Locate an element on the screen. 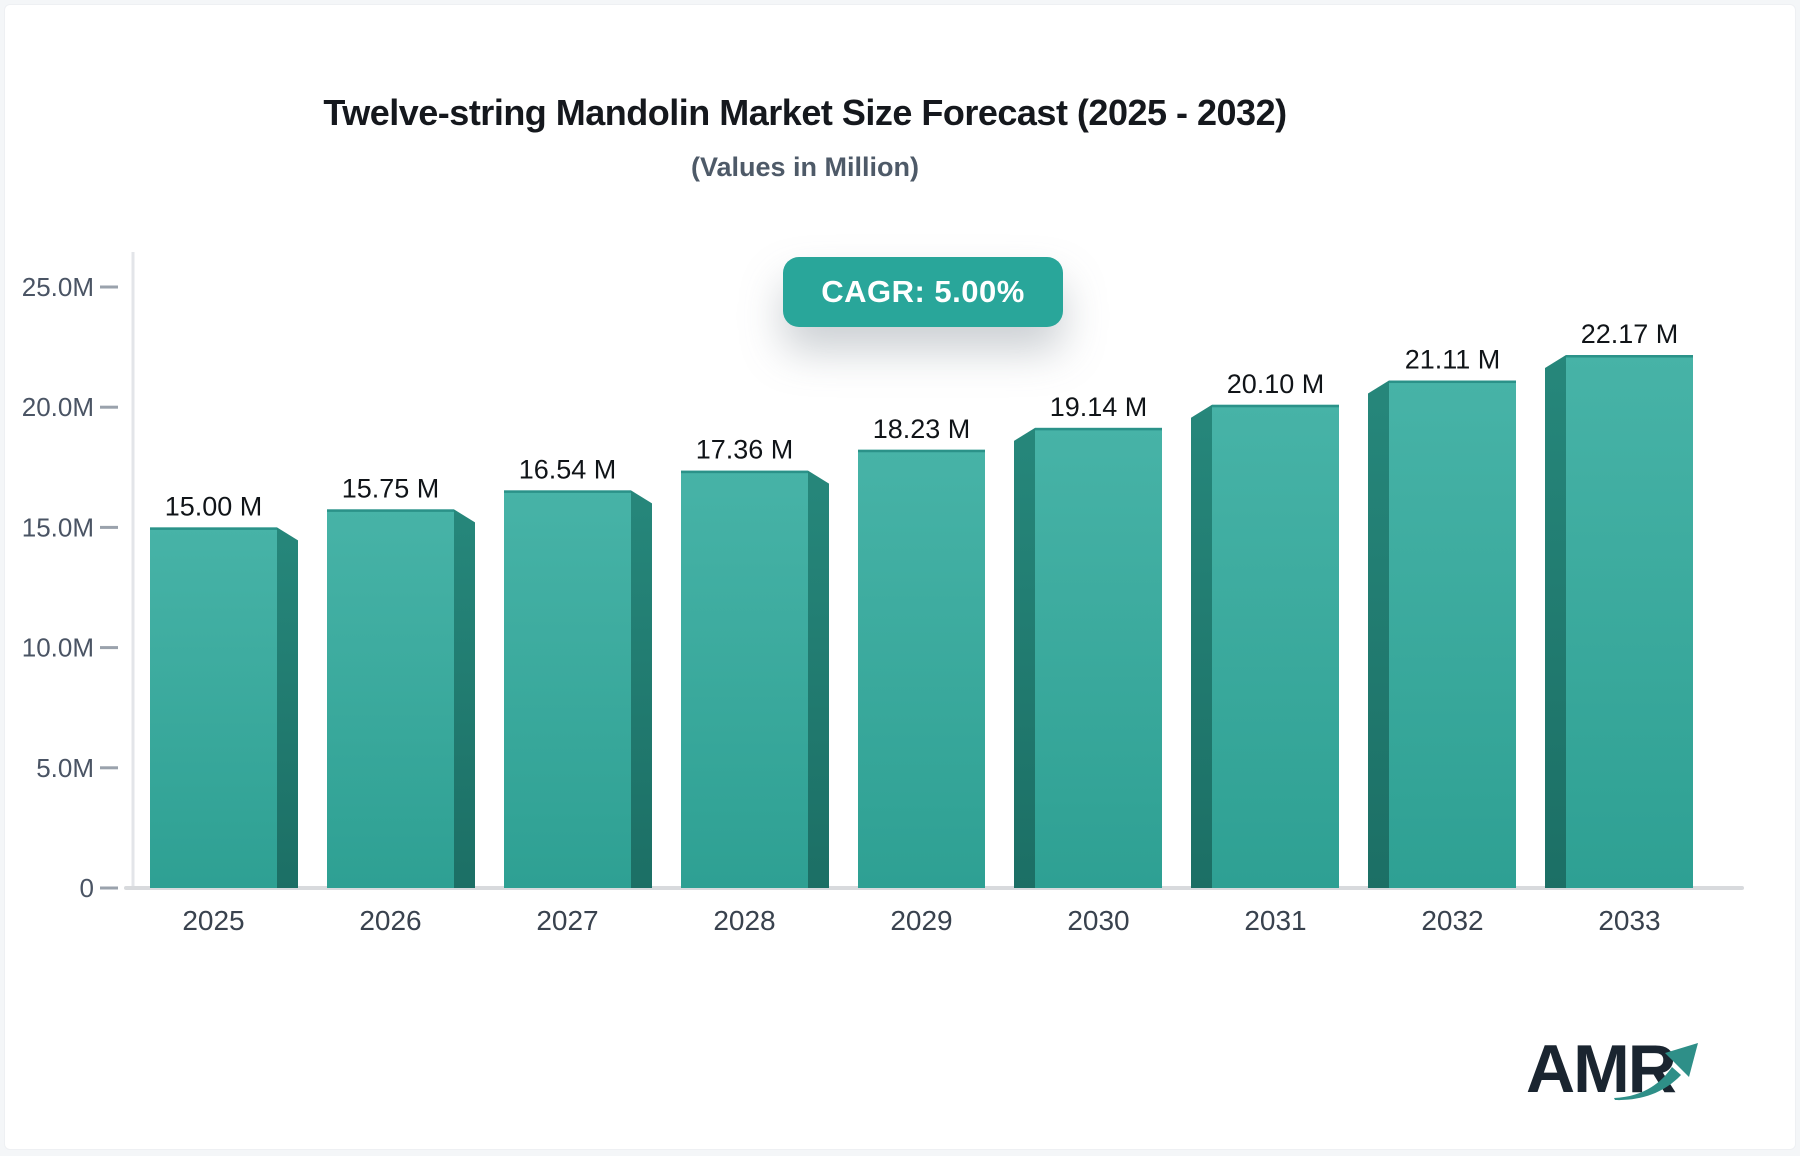 The image size is (1800, 1156). y-tick-label: 15.0M is located at coordinates (58, 527).